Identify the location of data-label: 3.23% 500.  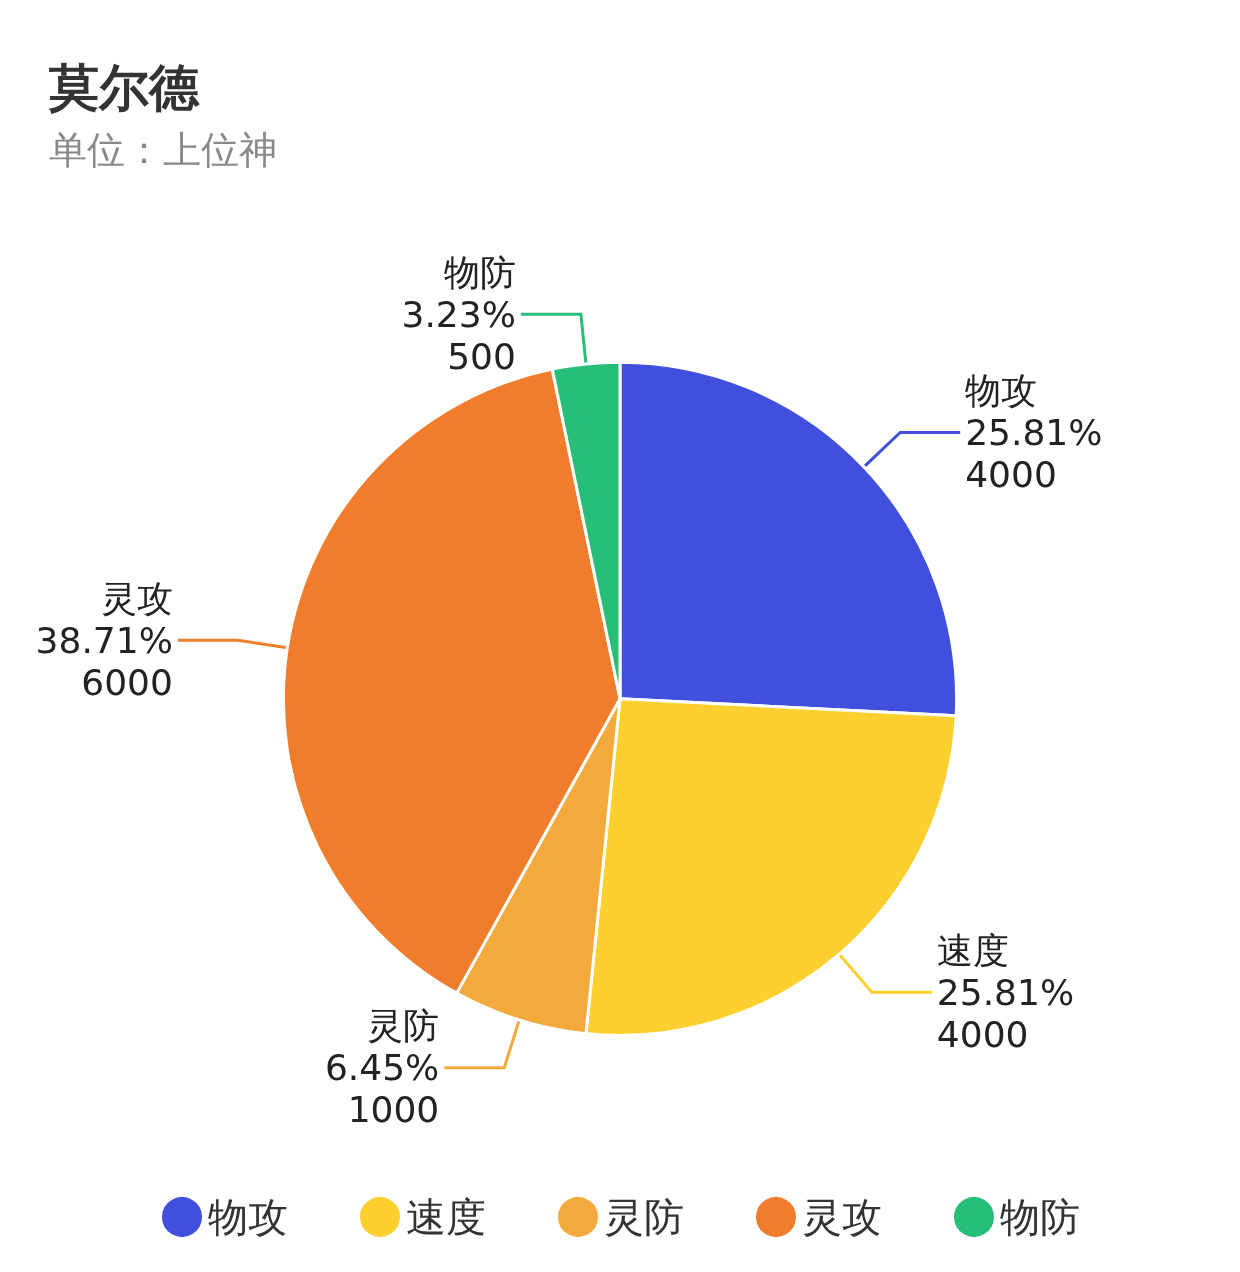
(458, 335).